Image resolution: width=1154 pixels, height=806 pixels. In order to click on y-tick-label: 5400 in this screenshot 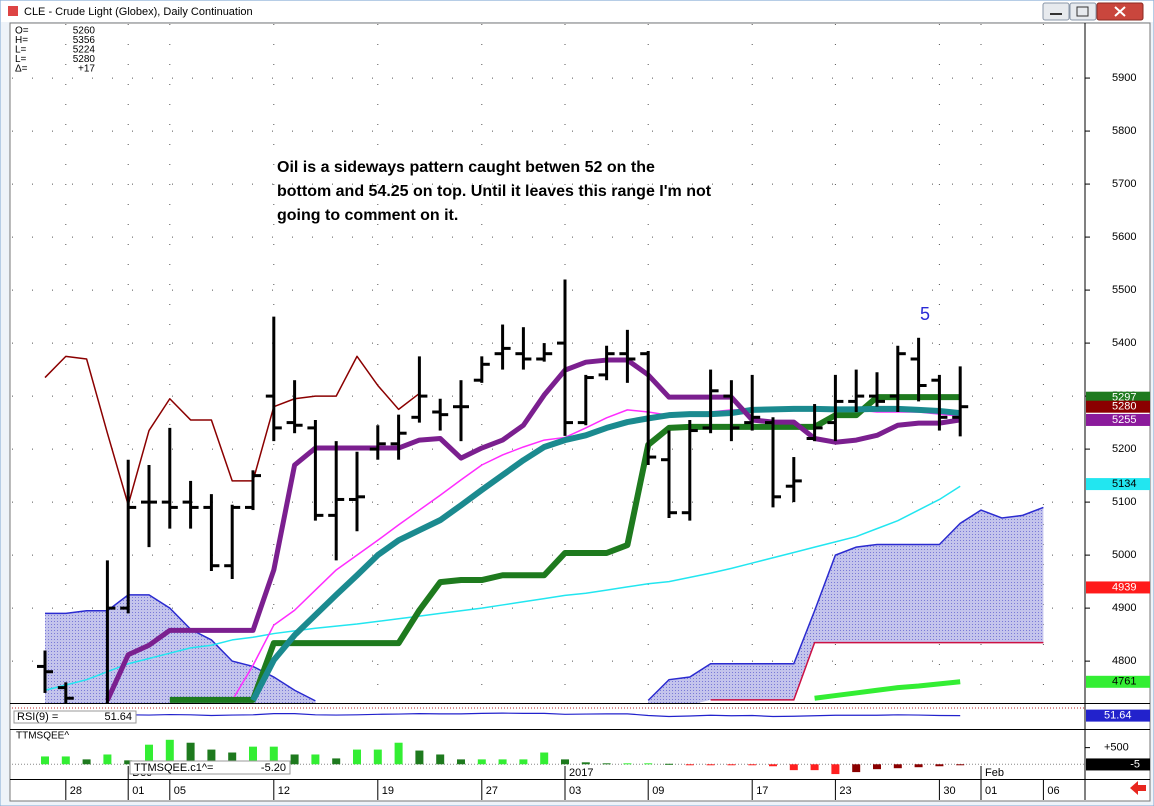, I will do `click(1124, 343)`.